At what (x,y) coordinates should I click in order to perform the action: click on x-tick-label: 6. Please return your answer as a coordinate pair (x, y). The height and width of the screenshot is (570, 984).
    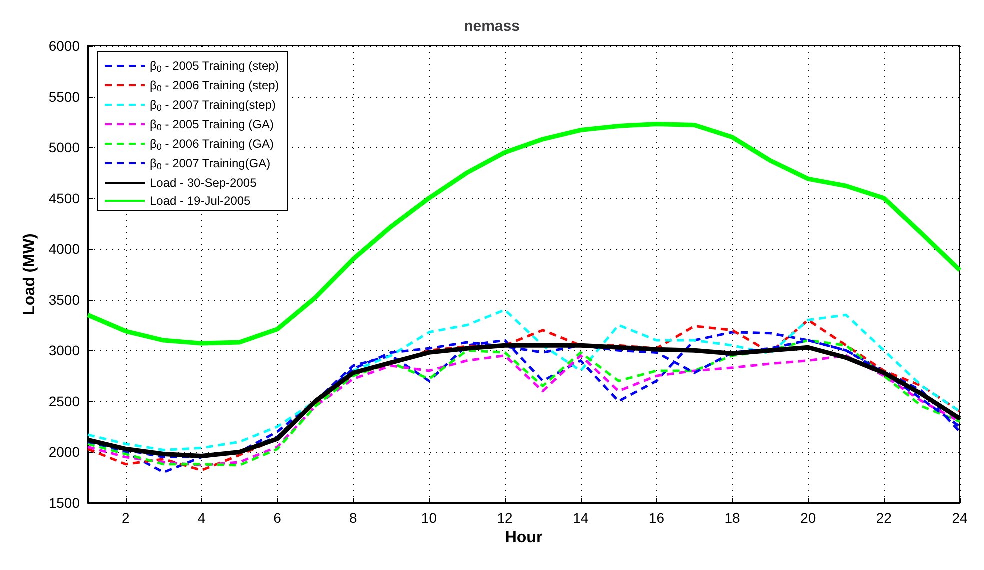
    Looking at the image, I should click on (278, 518).